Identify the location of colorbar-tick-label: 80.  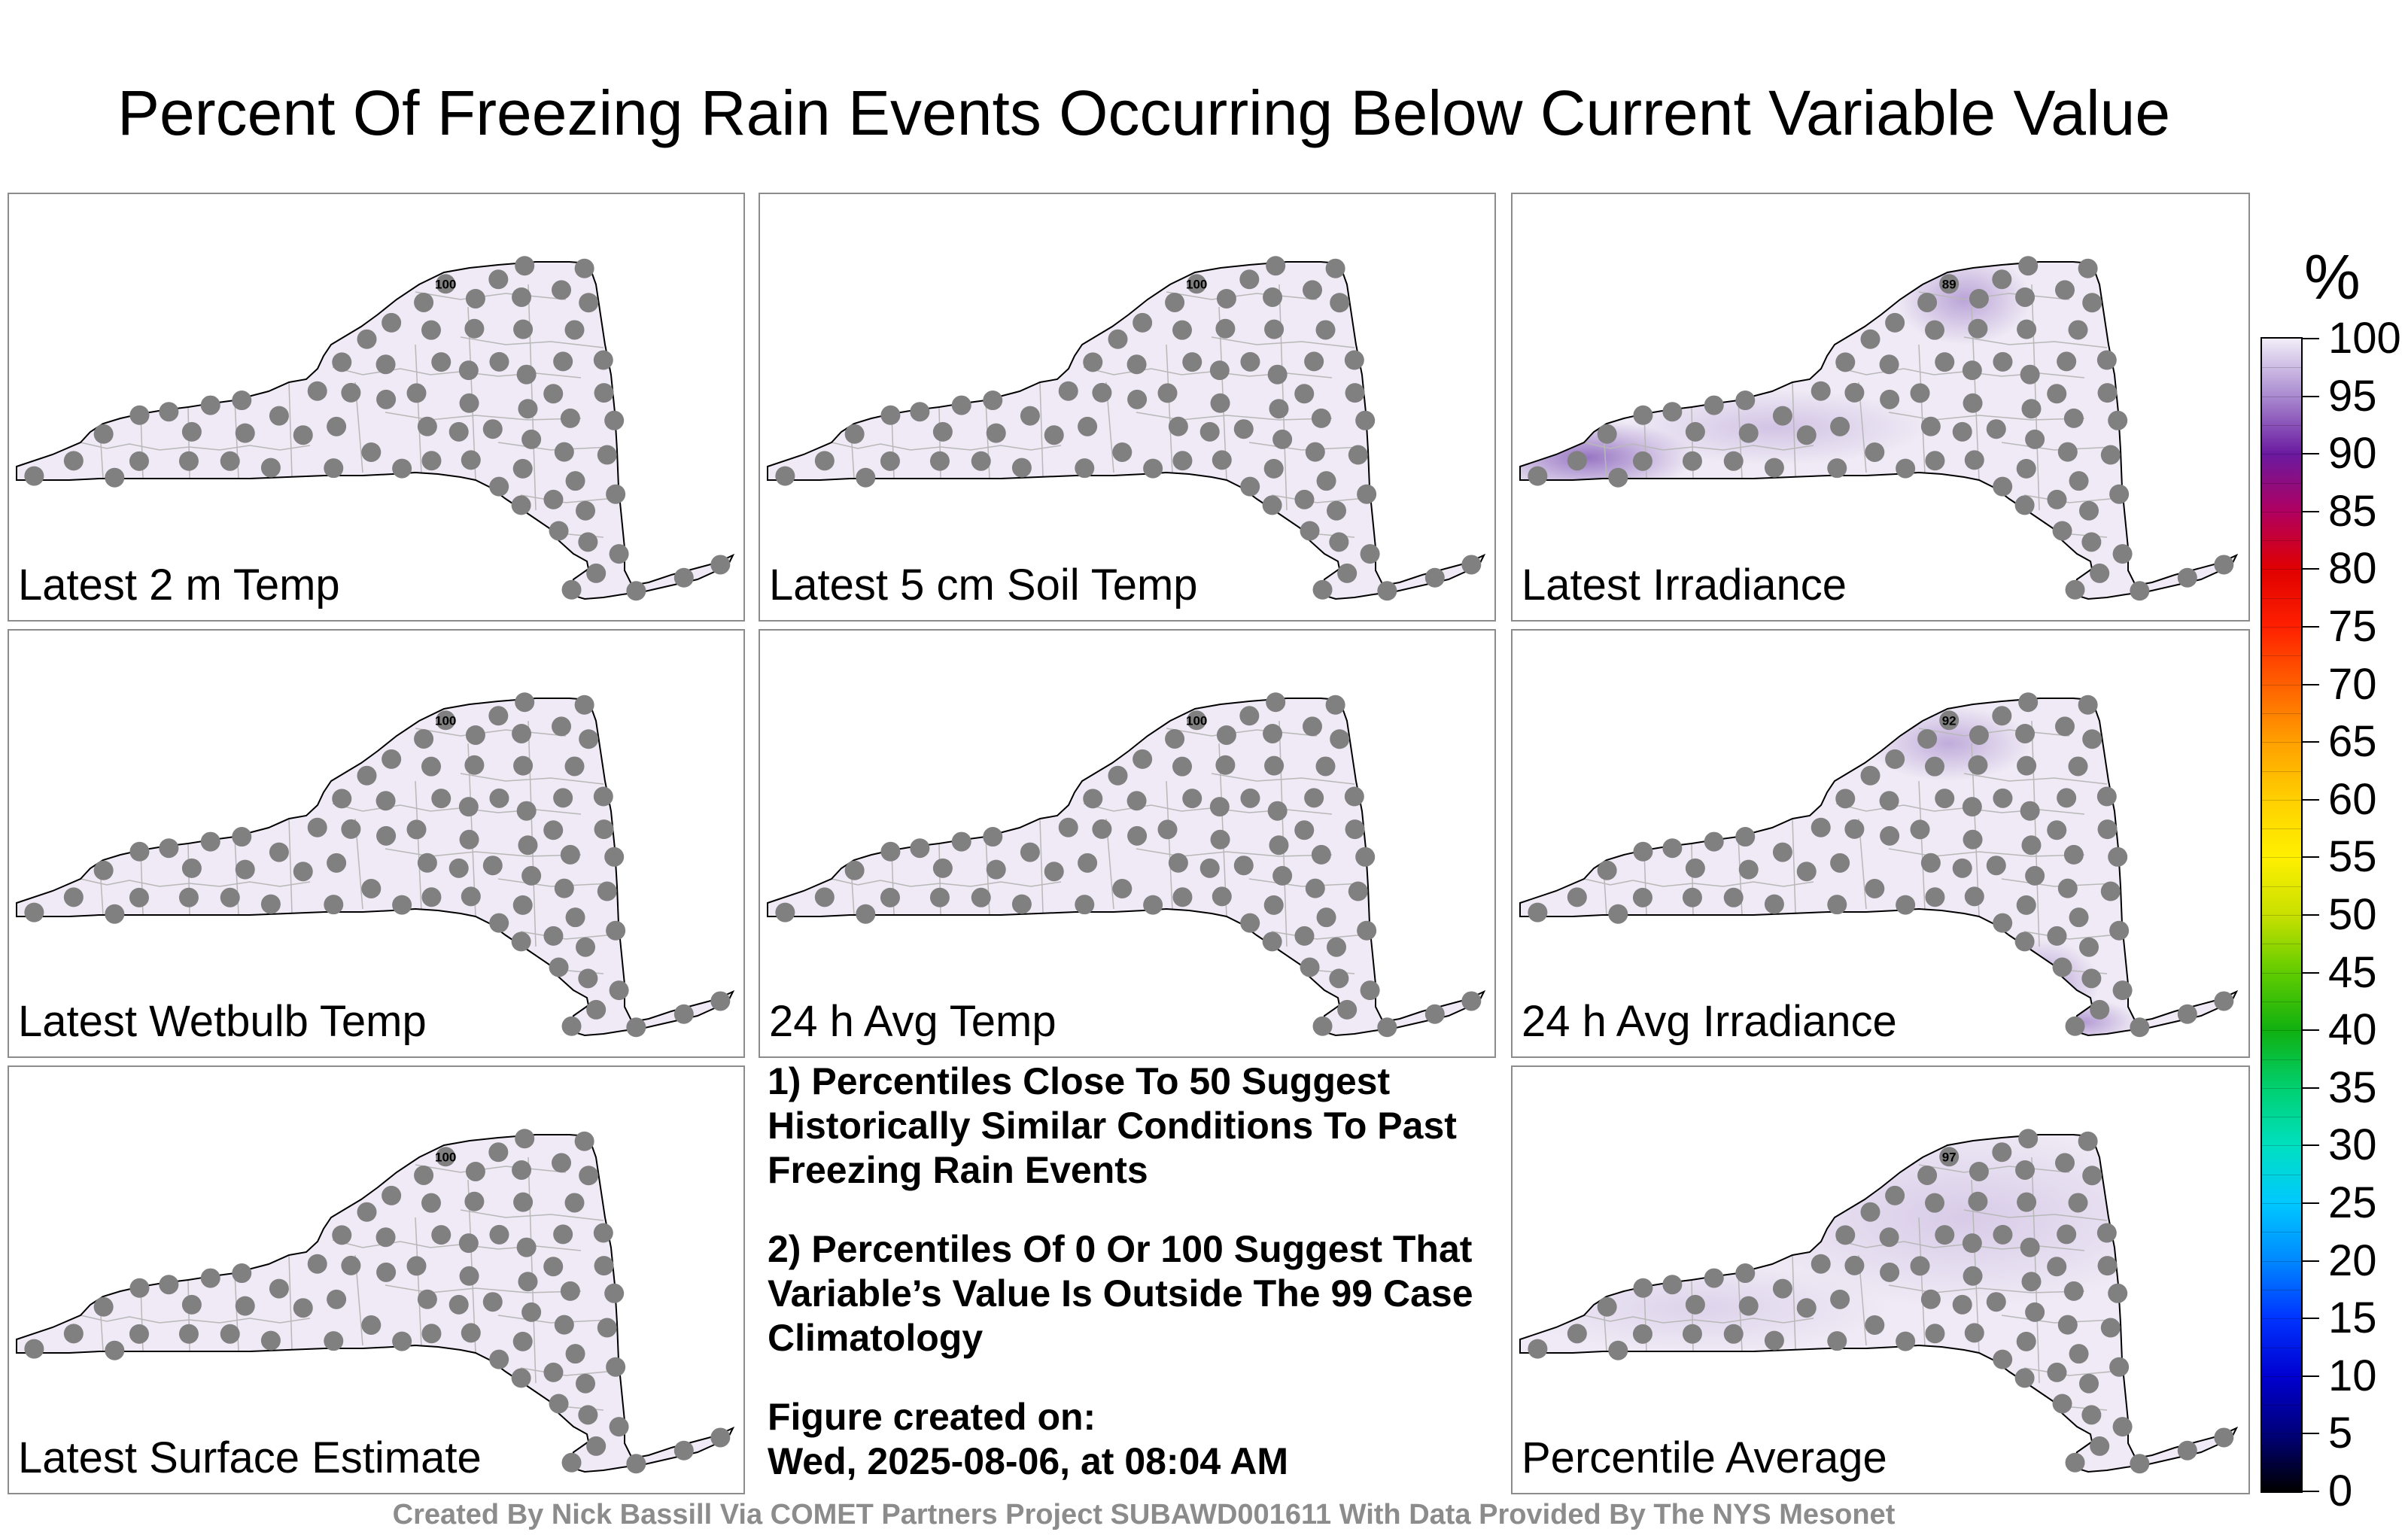
(2352, 569).